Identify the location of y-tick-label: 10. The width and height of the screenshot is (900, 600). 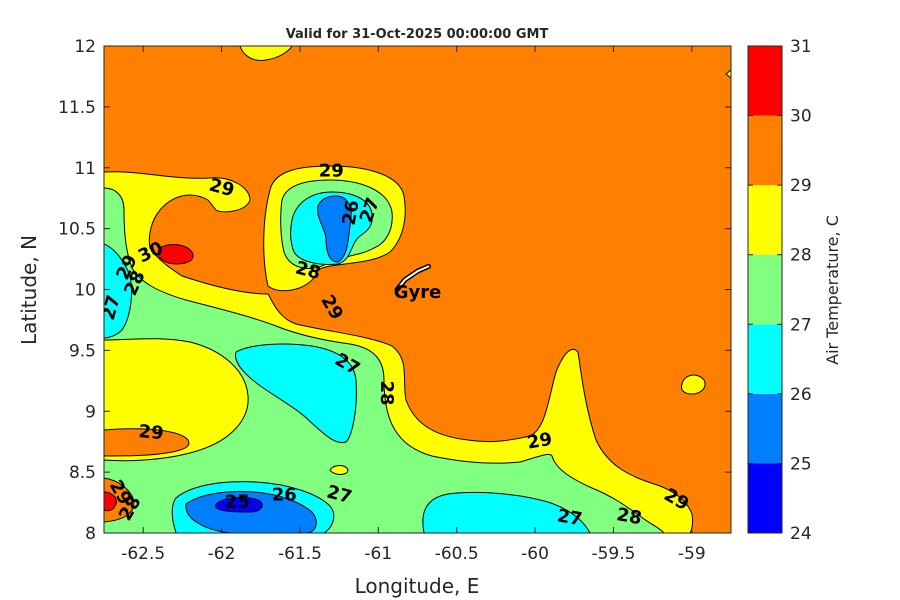
(85, 291).